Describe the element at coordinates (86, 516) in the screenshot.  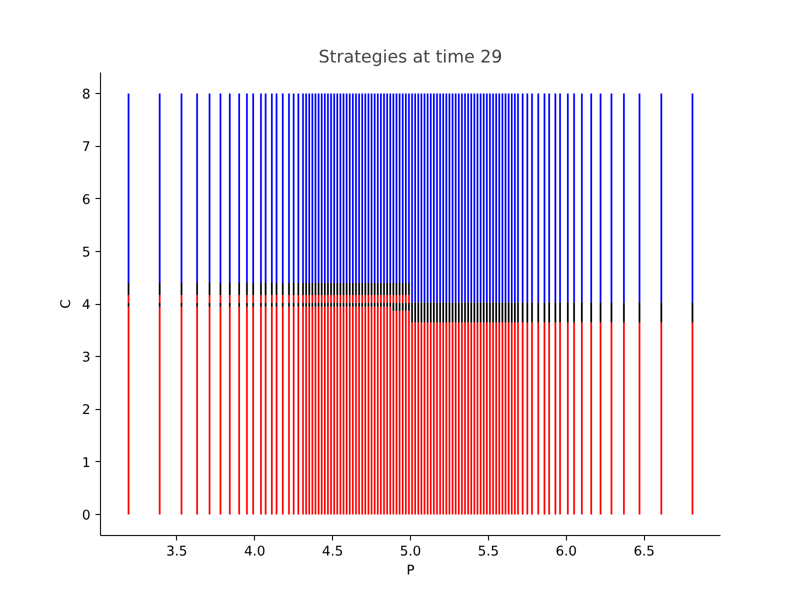
I see `y-tick-label: 0` at that location.